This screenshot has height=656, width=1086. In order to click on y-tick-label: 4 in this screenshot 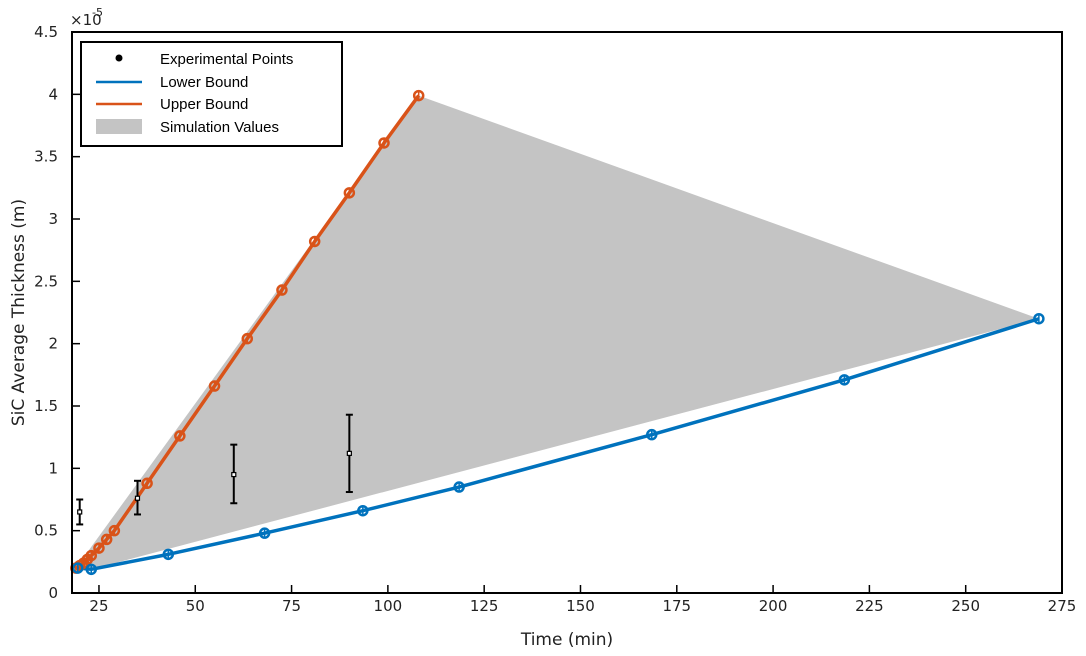, I will do `click(53, 94)`.